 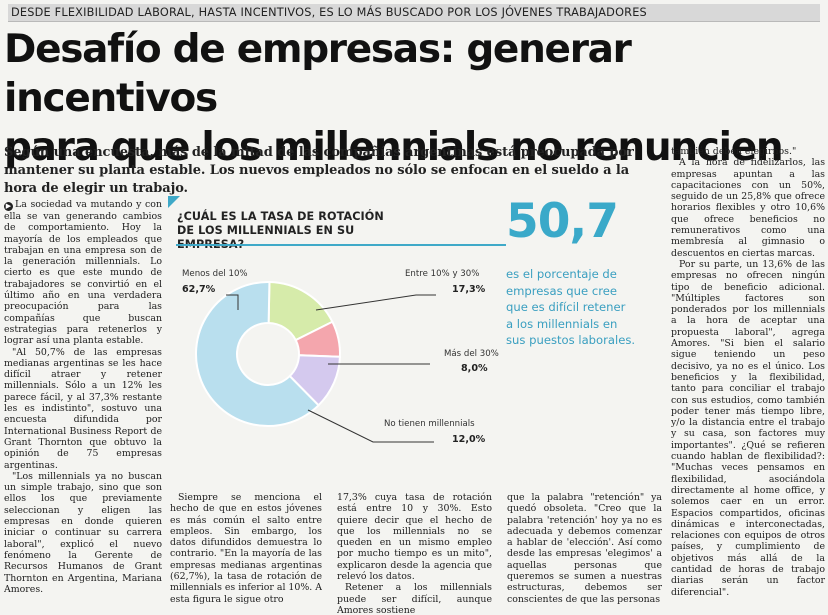 What do you see at coordinates (215, 274) in the screenshot?
I see `legend-label-0: Menos del 10%` at bounding box center [215, 274].